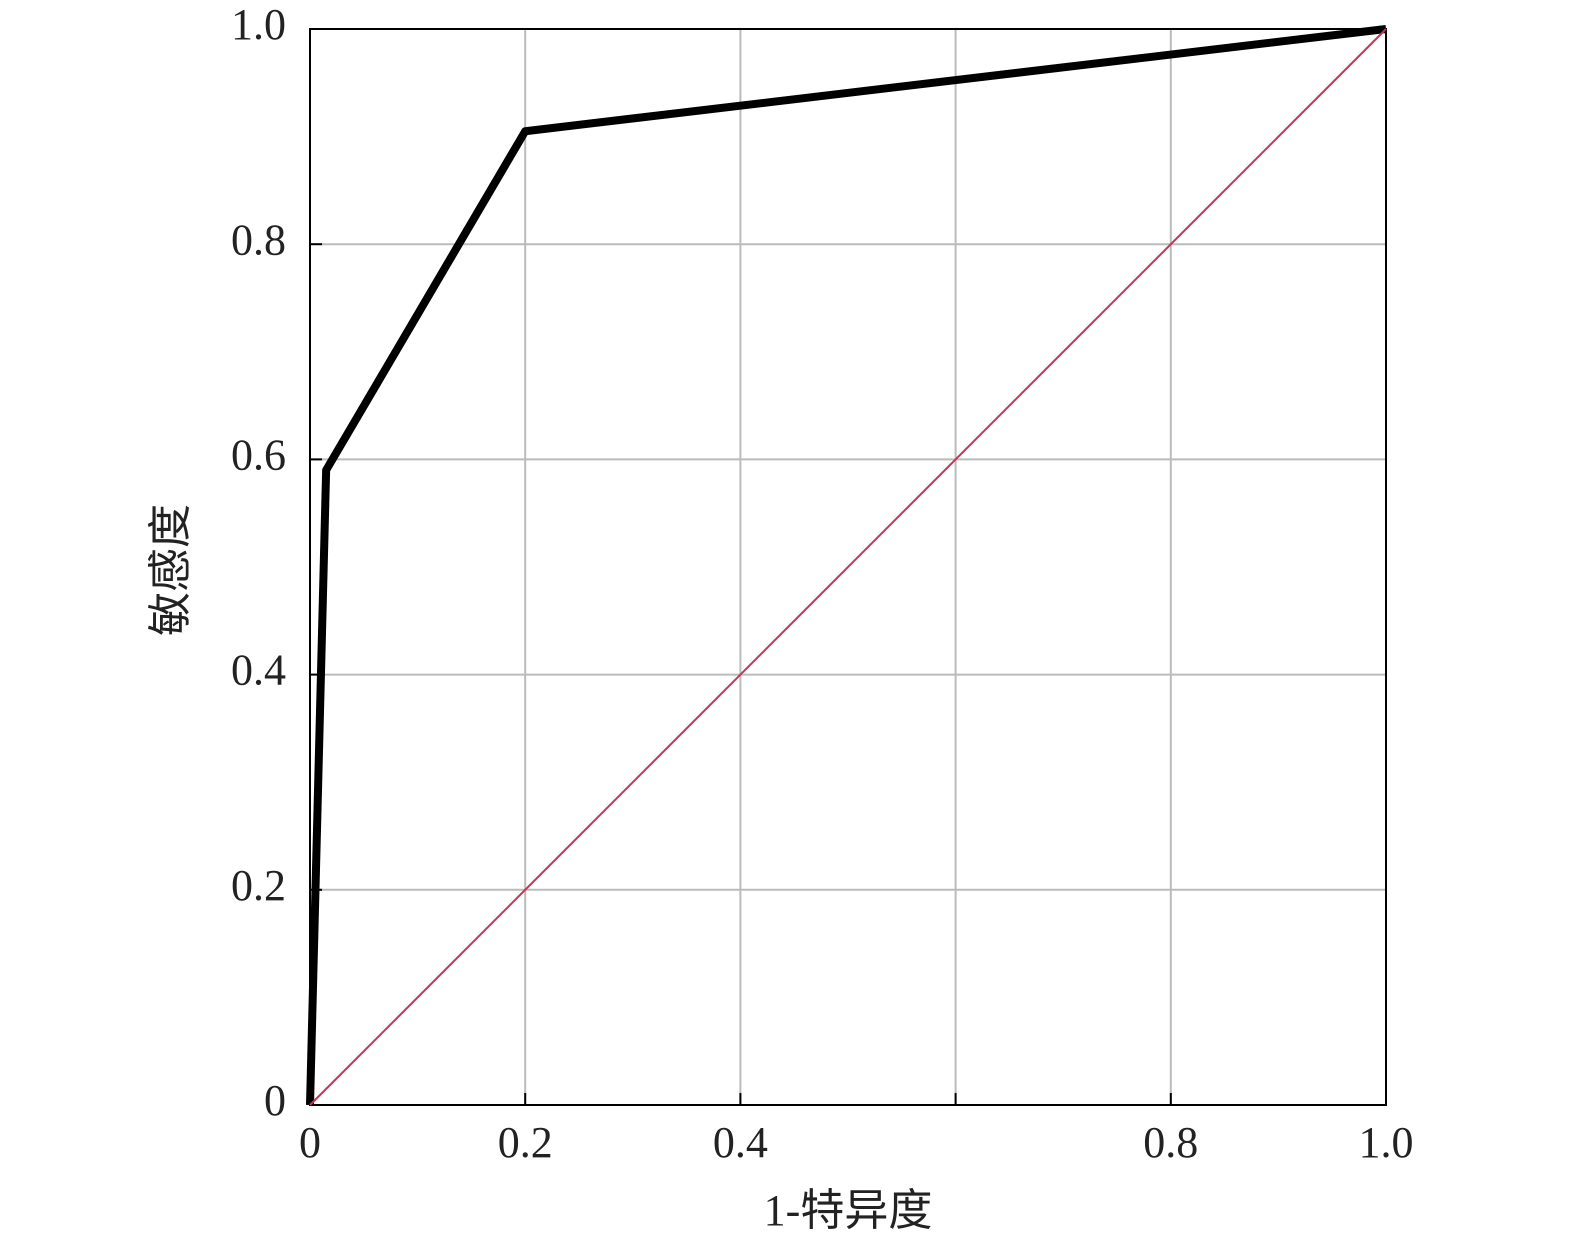 The image size is (1575, 1253). I want to click on x-tick-label: 0.4, so click(740, 1142).